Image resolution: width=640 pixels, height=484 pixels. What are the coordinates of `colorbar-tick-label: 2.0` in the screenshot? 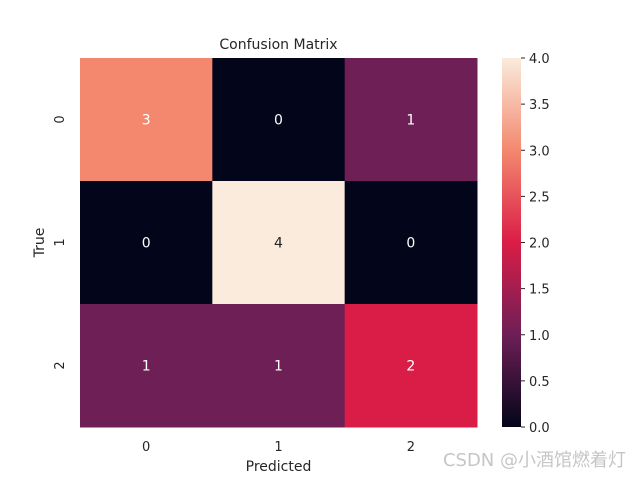 It's located at (539, 244).